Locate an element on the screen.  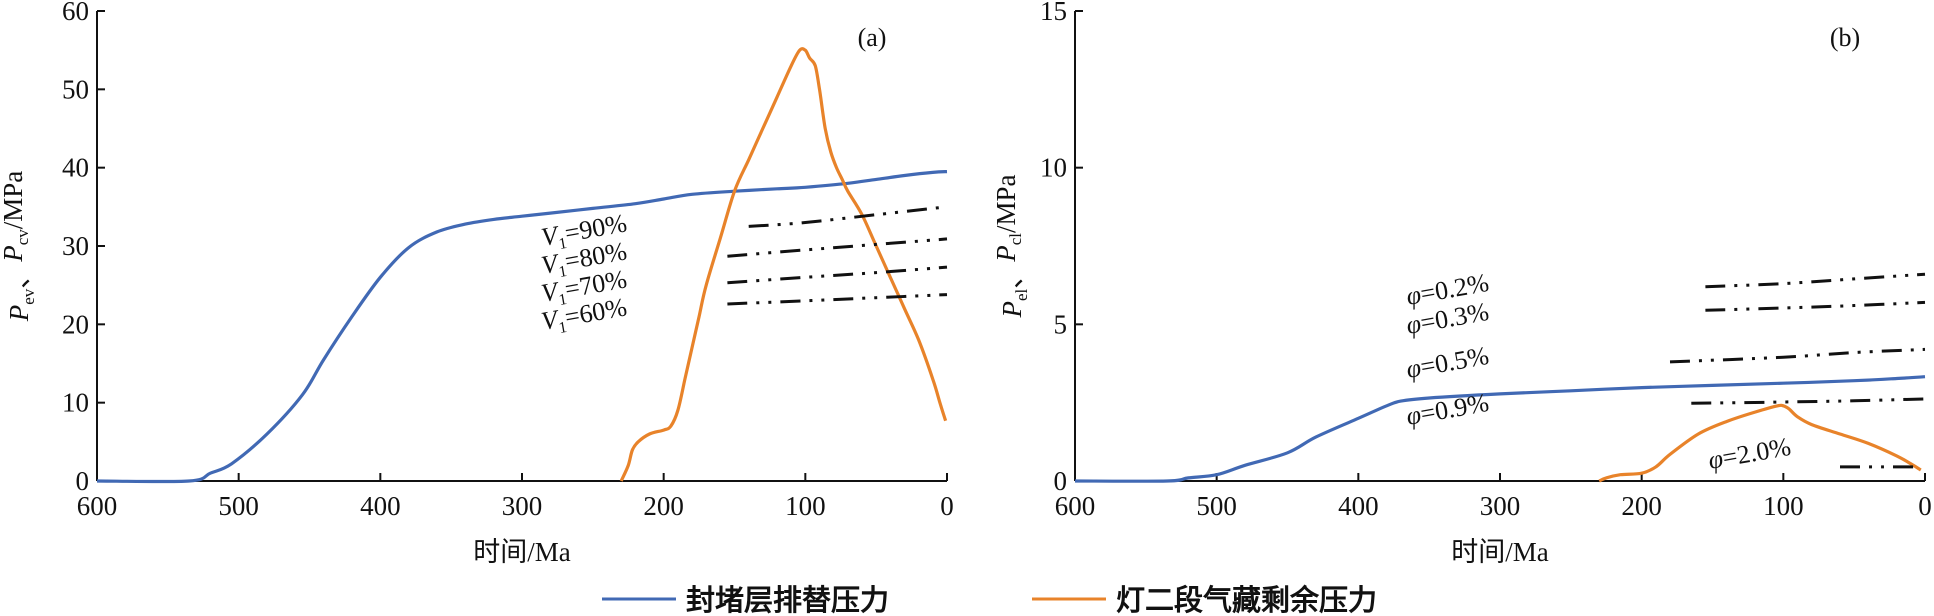
panel-label: (b) is located at coordinates (1845, 37).